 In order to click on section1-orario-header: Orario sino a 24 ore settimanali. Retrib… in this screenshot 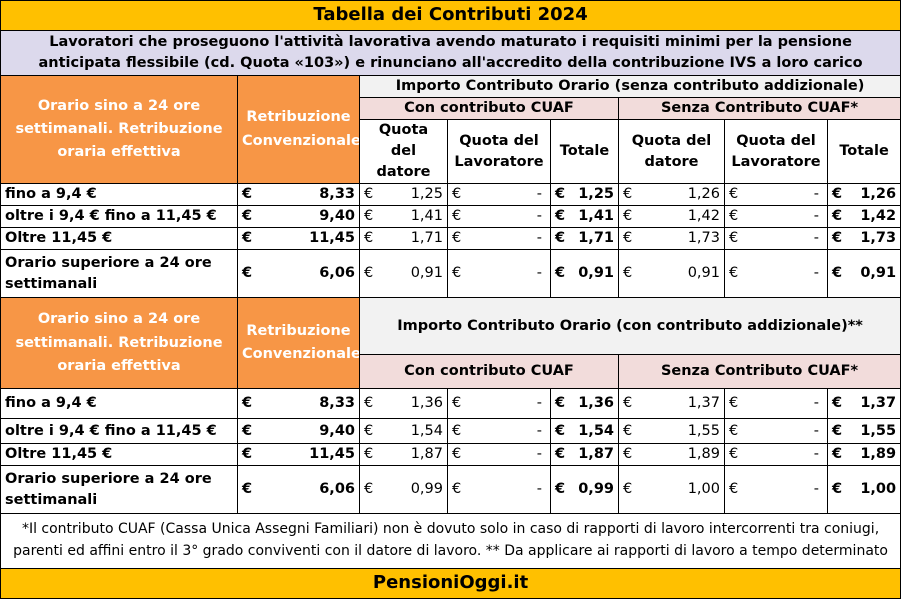, I will do `click(119, 130)`.